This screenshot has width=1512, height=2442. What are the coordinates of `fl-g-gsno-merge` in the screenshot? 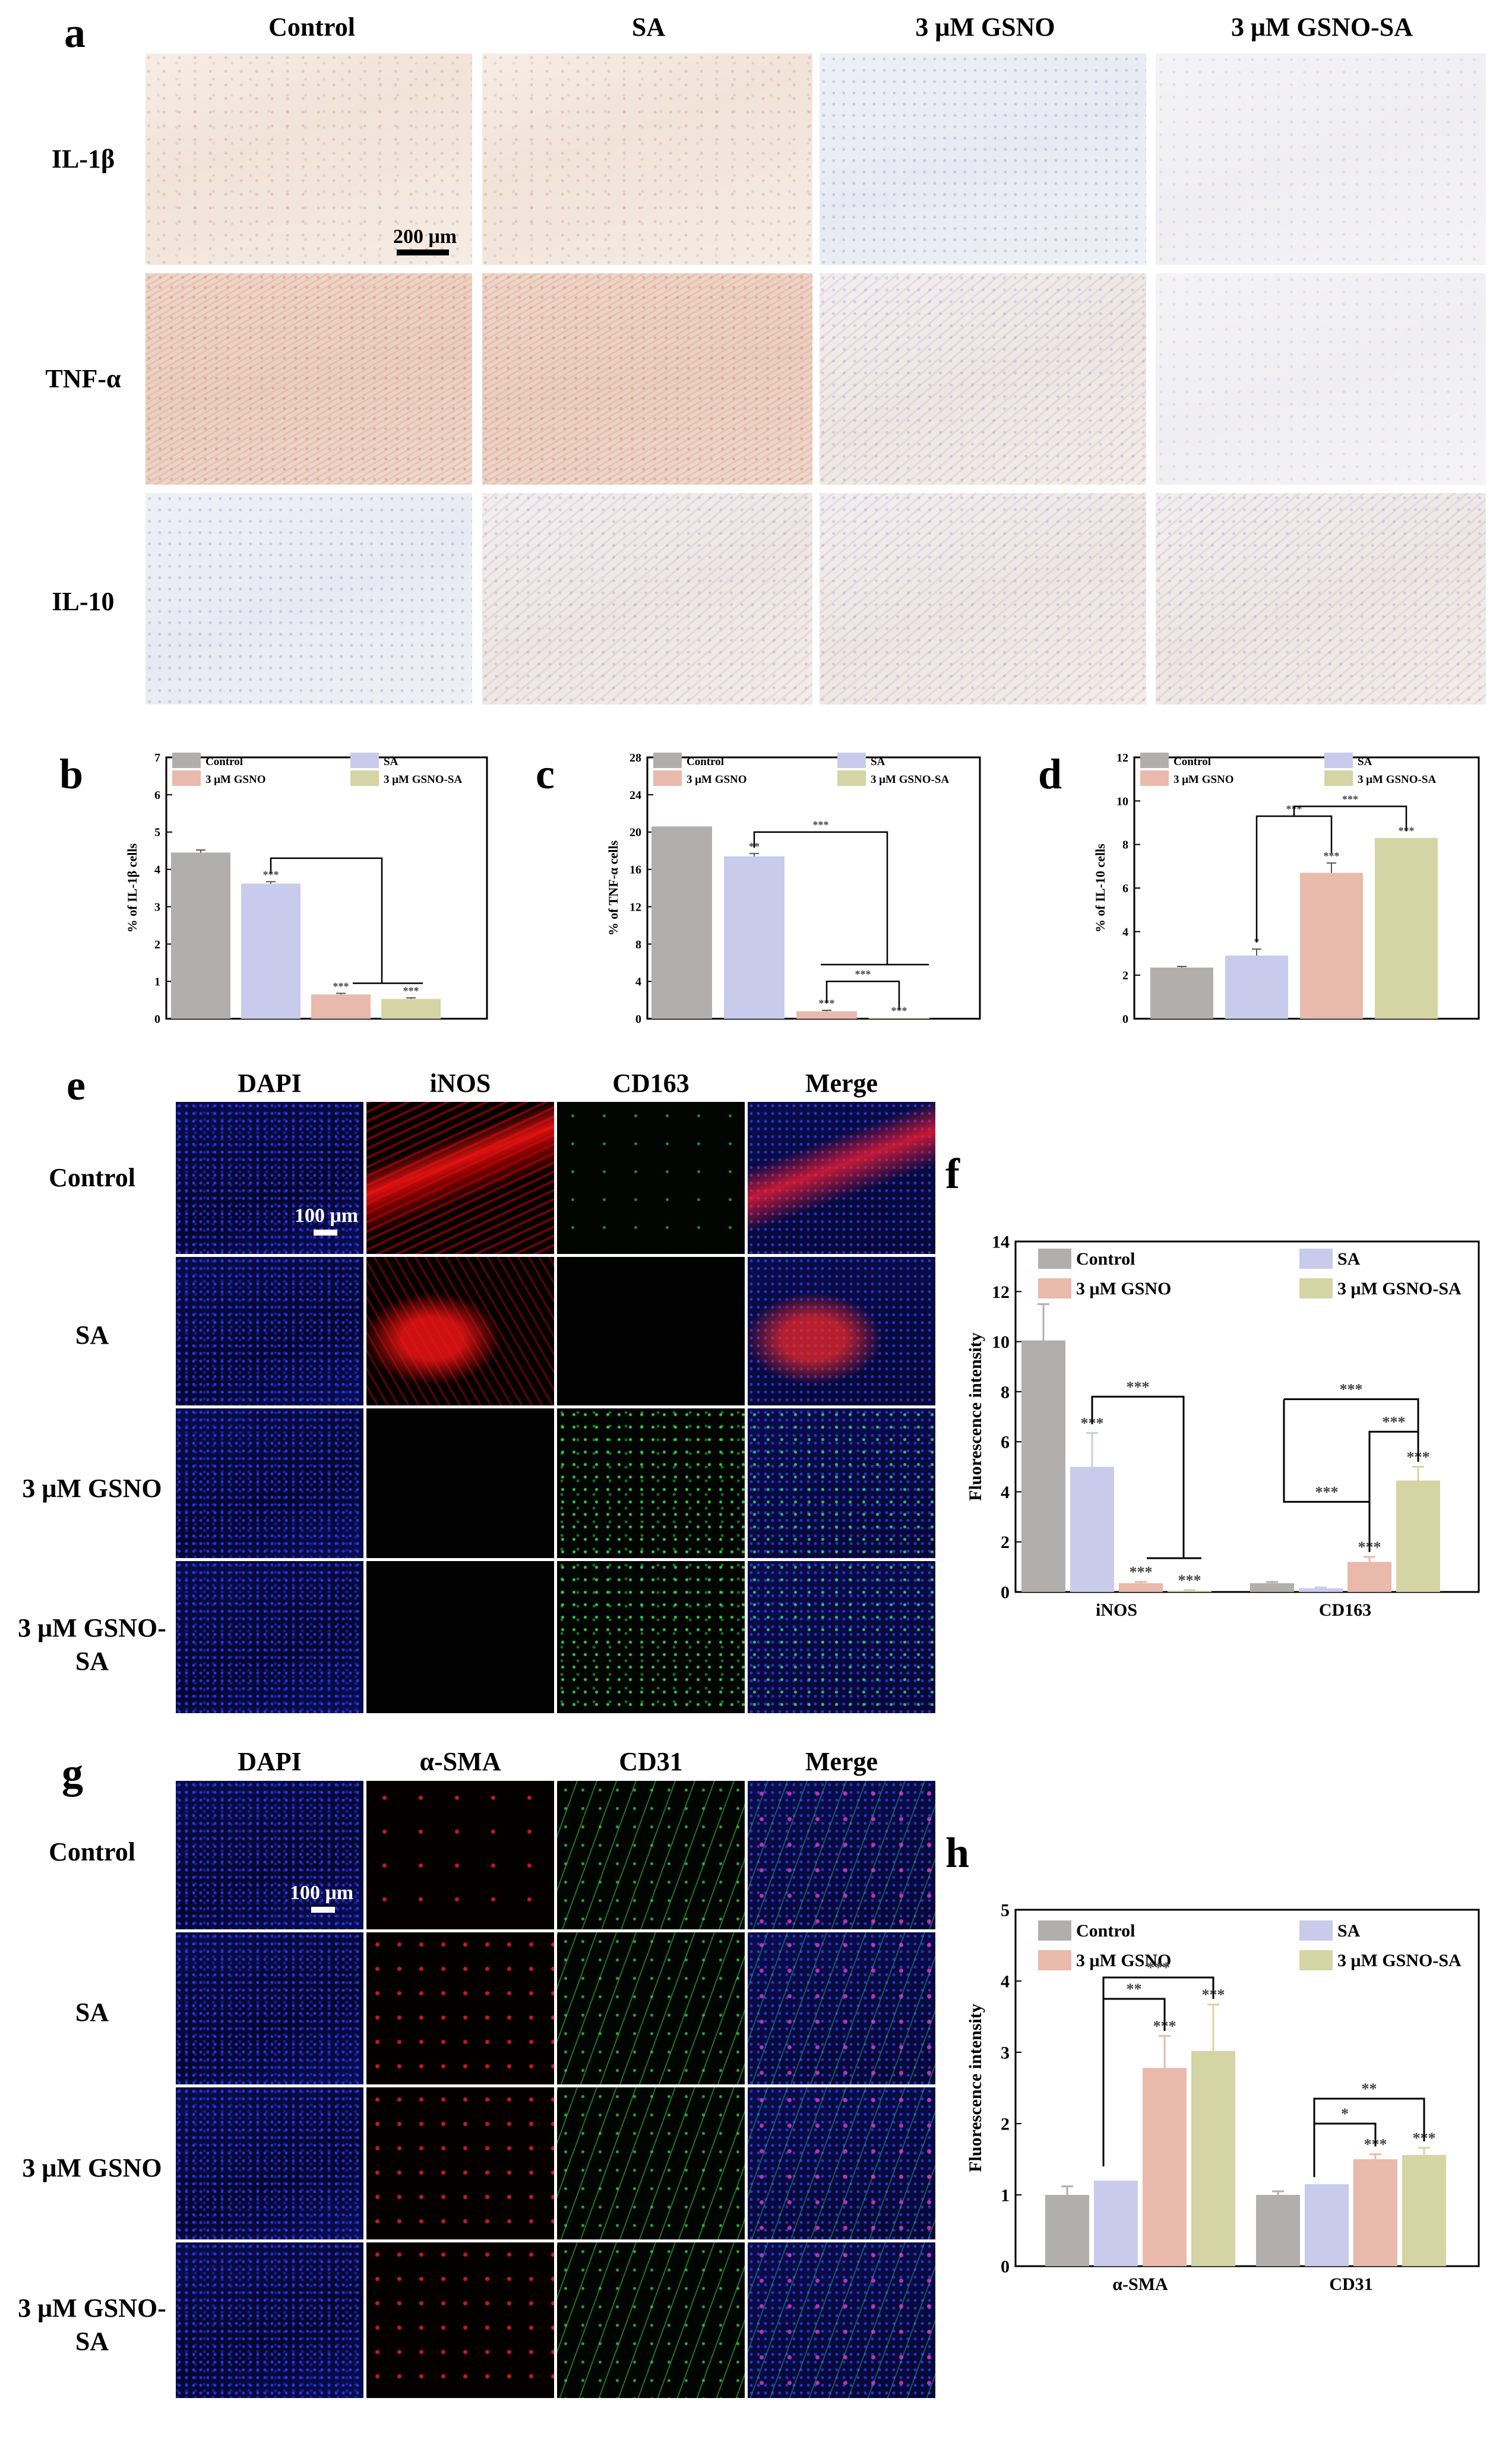 It's located at (841, 2163).